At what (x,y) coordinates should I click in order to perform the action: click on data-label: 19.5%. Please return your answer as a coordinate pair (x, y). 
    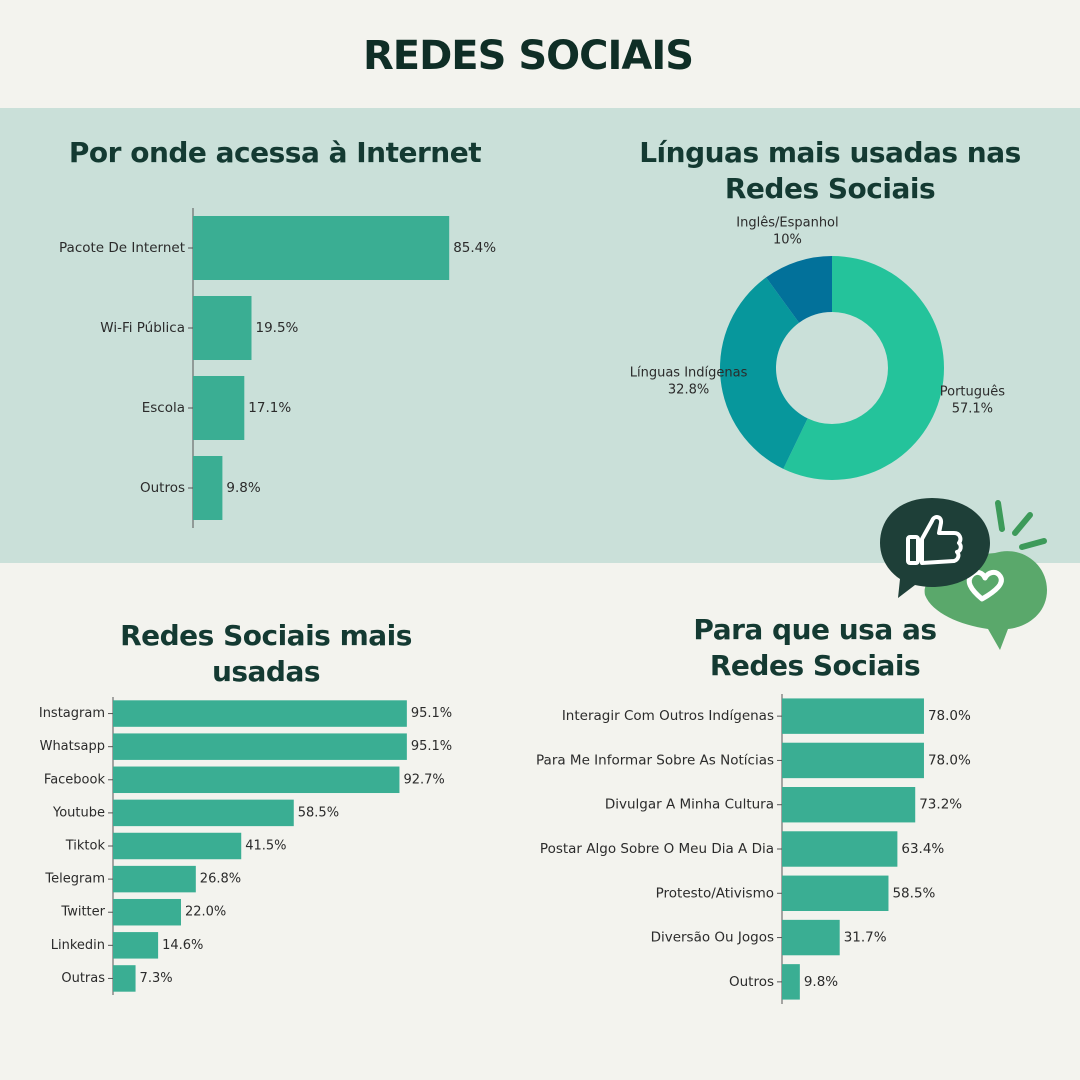
    Looking at the image, I should click on (277, 328).